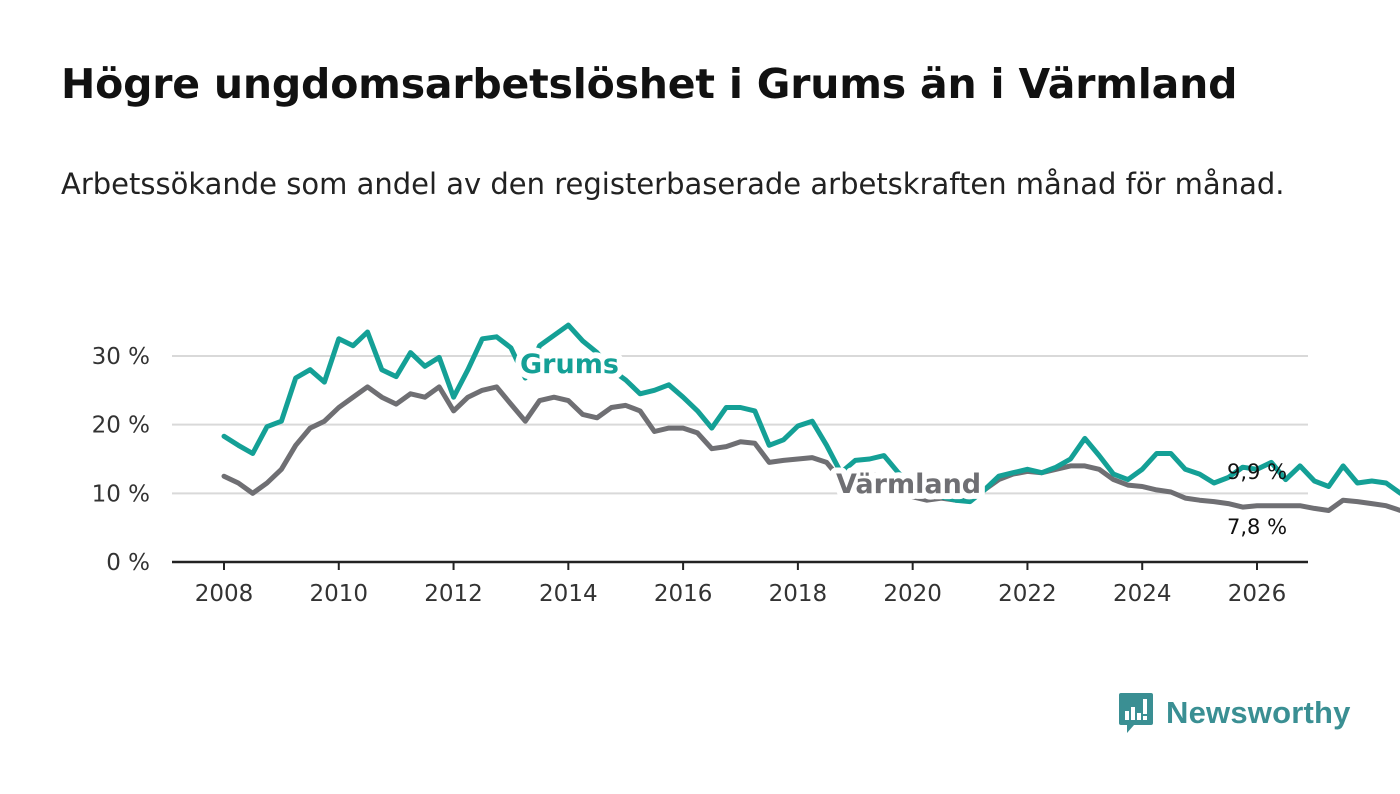  What do you see at coordinates (453, 594) in the screenshot?
I see `x-tick-label: 2012` at bounding box center [453, 594].